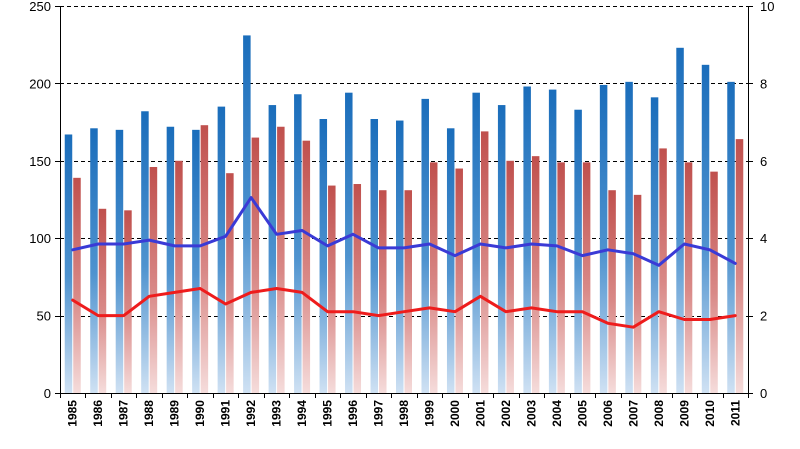 Image resolution: width=800 pixels, height=449 pixels. Describe the element at coordinates (221, 250) in the screenshot. I see `bar-blue-1991` at that location.